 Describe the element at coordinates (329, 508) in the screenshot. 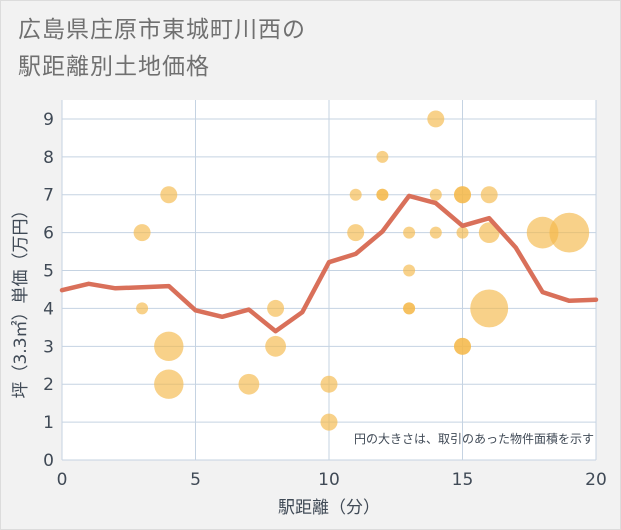

I see `x-axis-label: 駅距離（分）` at that location.